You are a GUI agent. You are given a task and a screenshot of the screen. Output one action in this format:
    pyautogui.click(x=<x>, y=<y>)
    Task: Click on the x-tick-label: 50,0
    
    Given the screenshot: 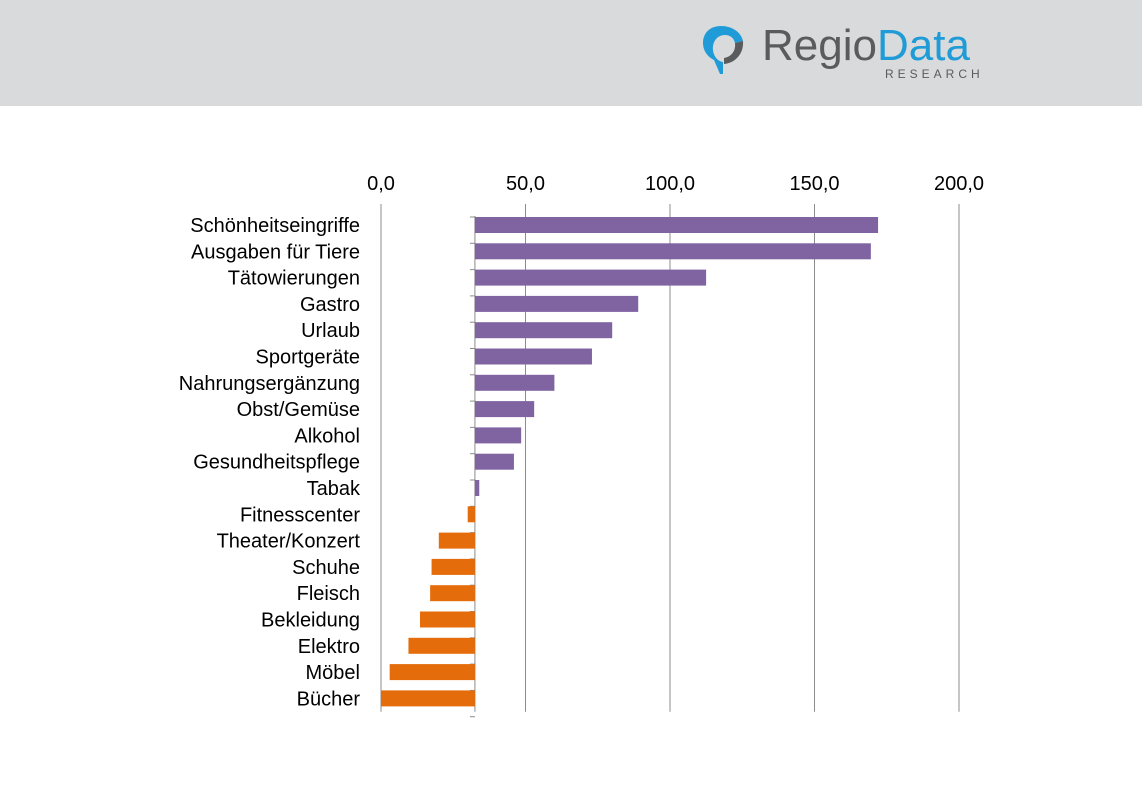 What is the action you would take?
    pyautogui.click(x=525, y=184)
    